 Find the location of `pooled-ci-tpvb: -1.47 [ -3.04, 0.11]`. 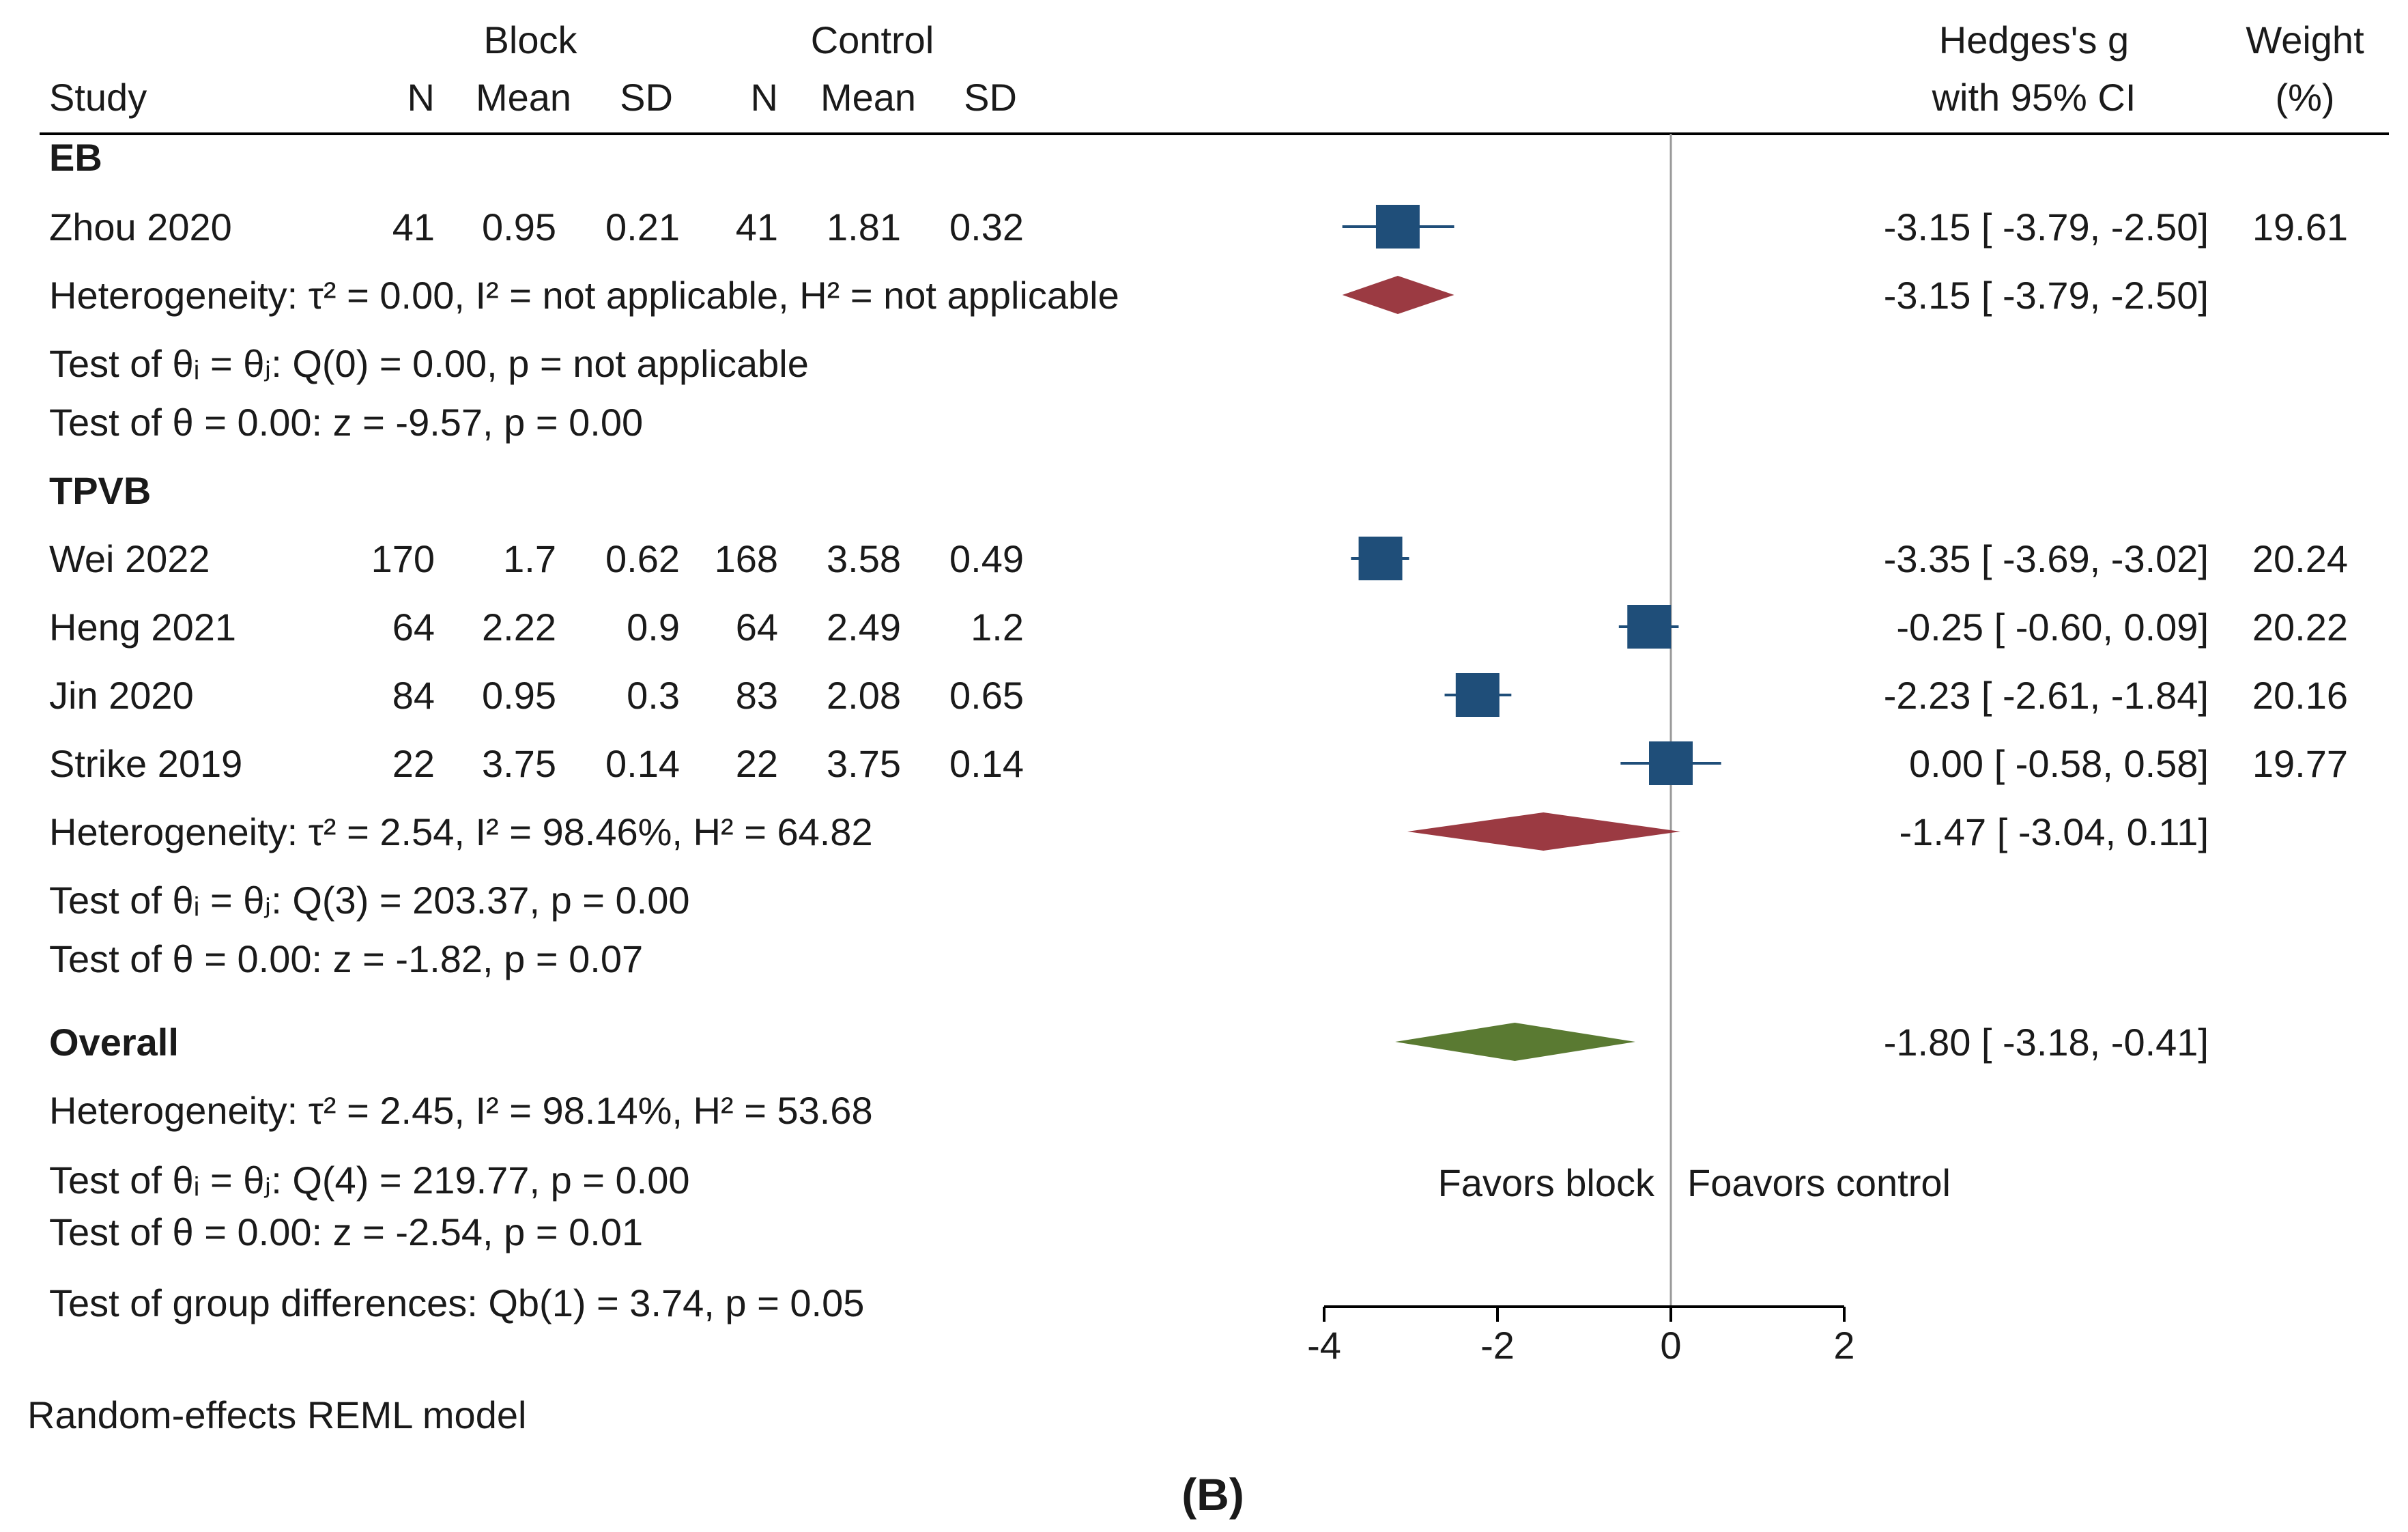

pooled-ci-tpvb: -1.47 [ -3.04, 0.11] is located at coordinates (2054, 832).